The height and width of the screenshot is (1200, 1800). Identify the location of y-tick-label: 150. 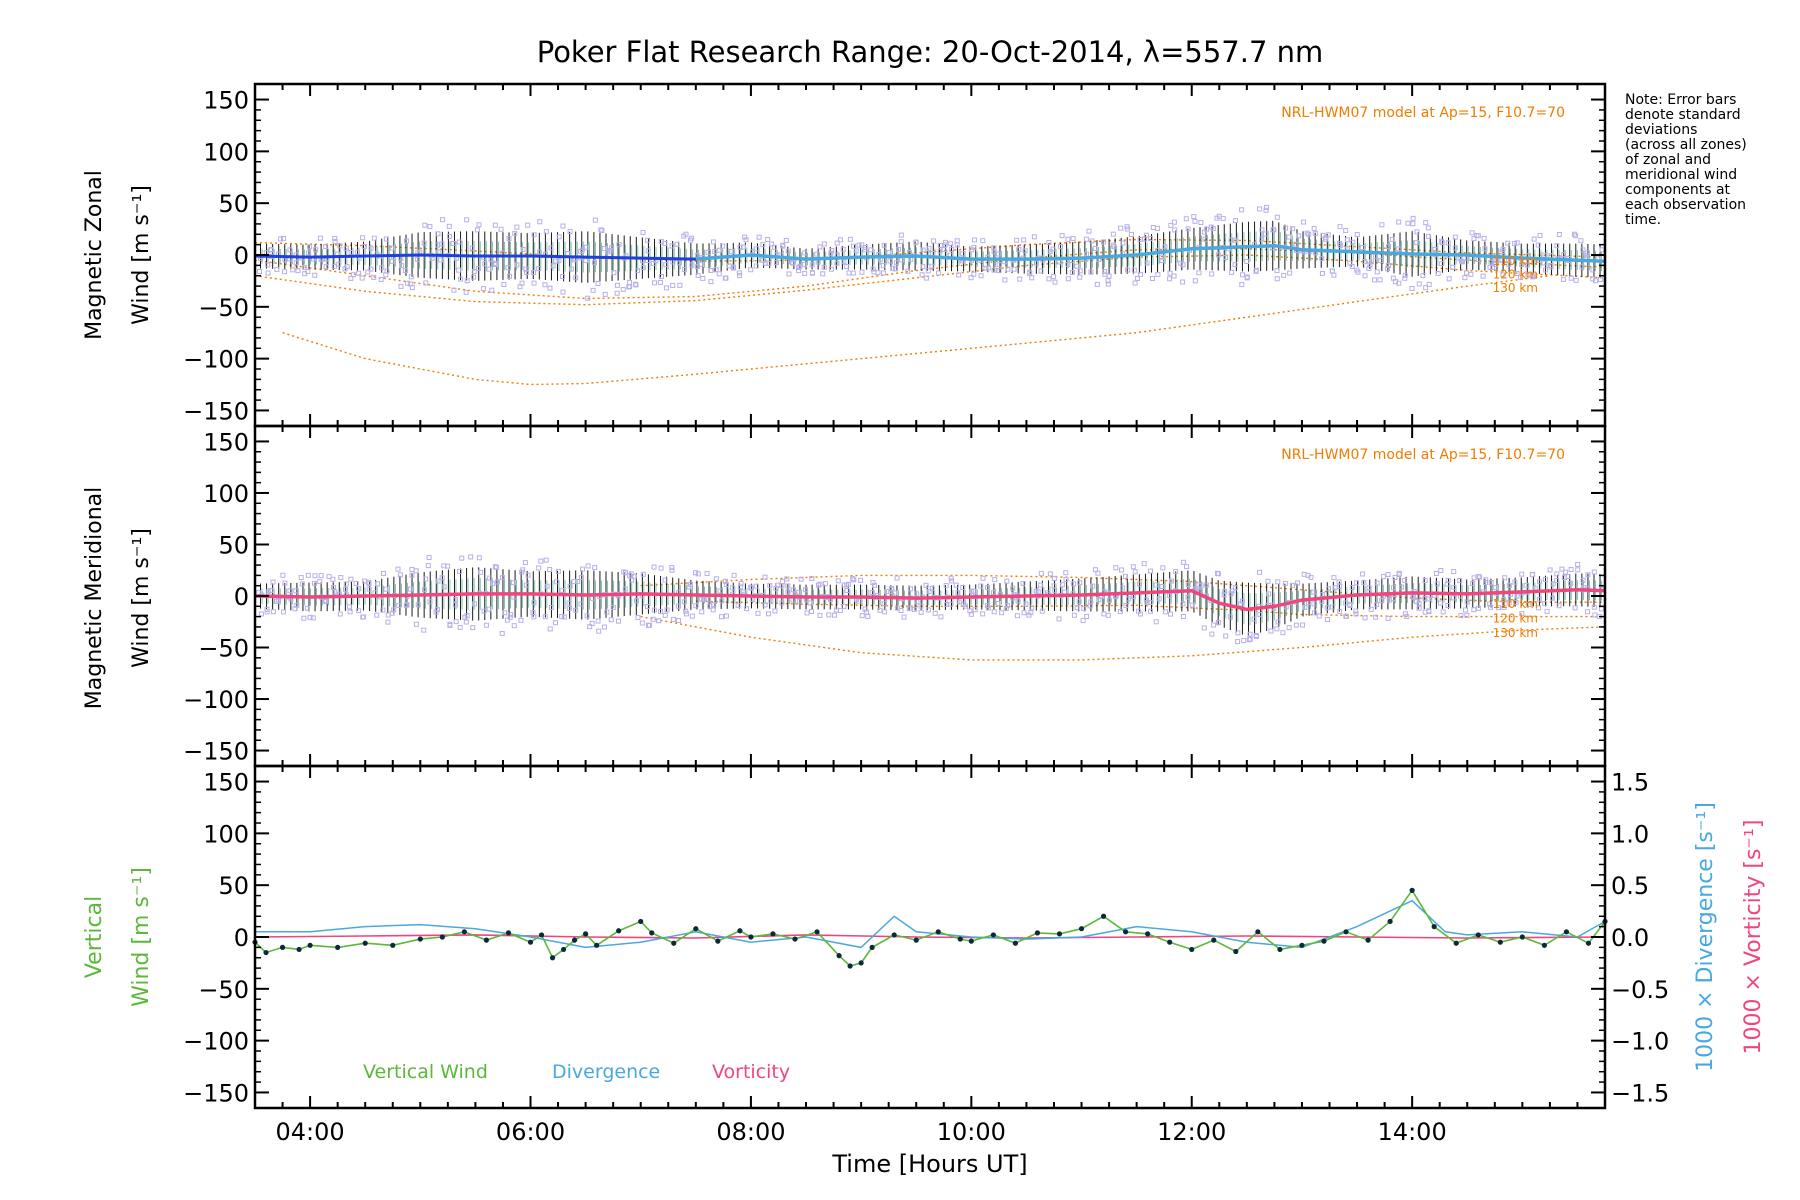
(226, 783).